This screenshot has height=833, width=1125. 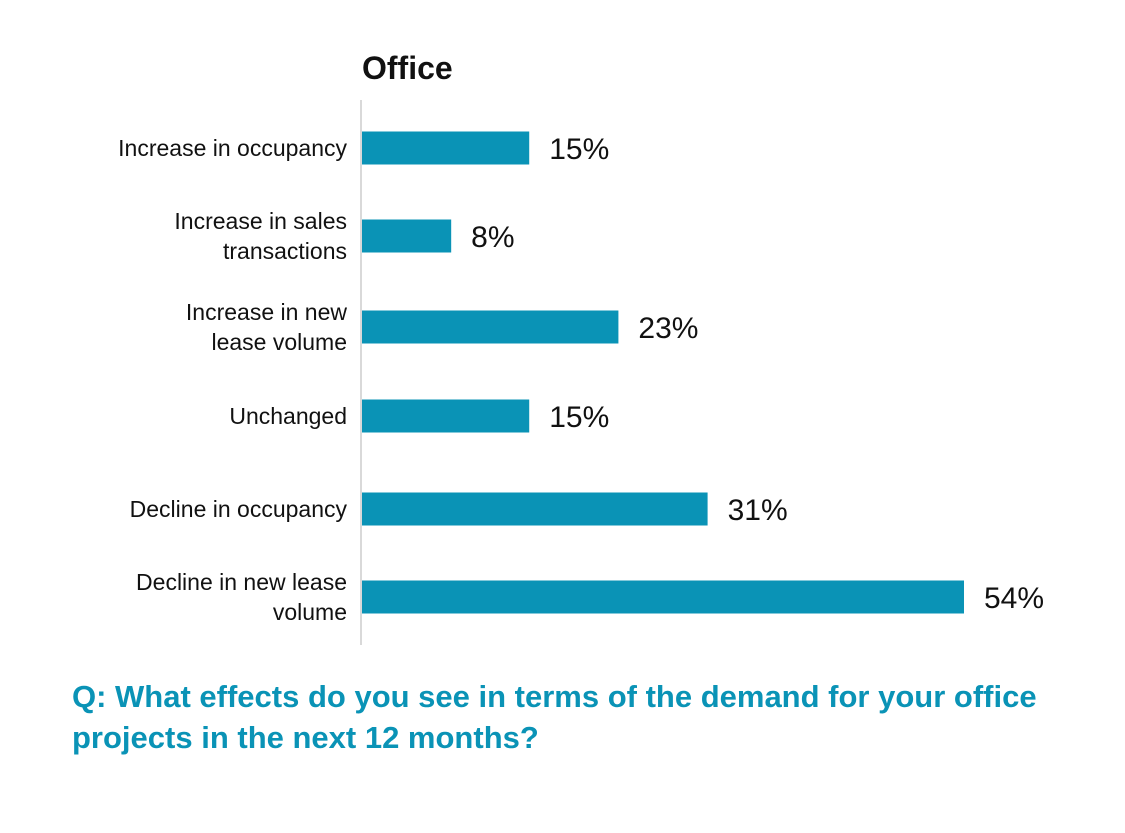 I want to click on category-label: Decline in occupancy, so click(x=239, y=509).